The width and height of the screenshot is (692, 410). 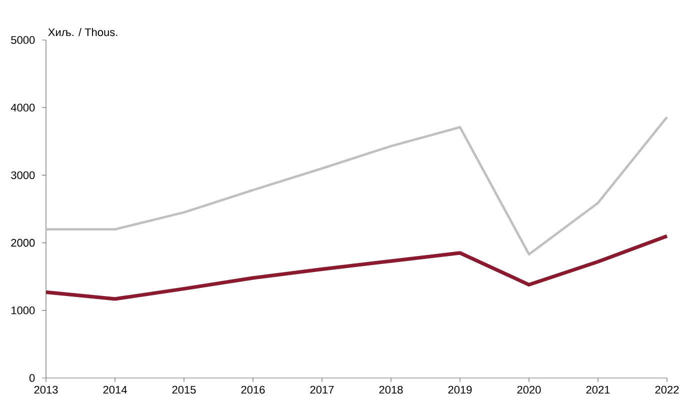 I want to click on x-tick-label: 2013, so click(x=46, y=390).